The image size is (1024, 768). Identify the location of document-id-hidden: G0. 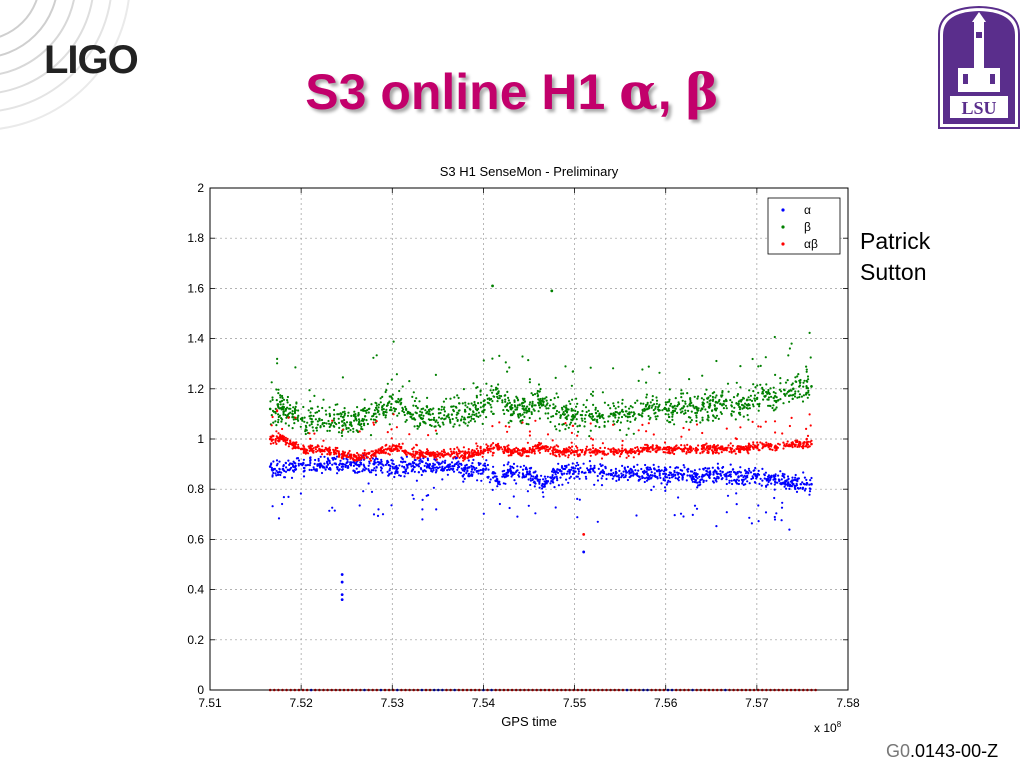
(898, 751).